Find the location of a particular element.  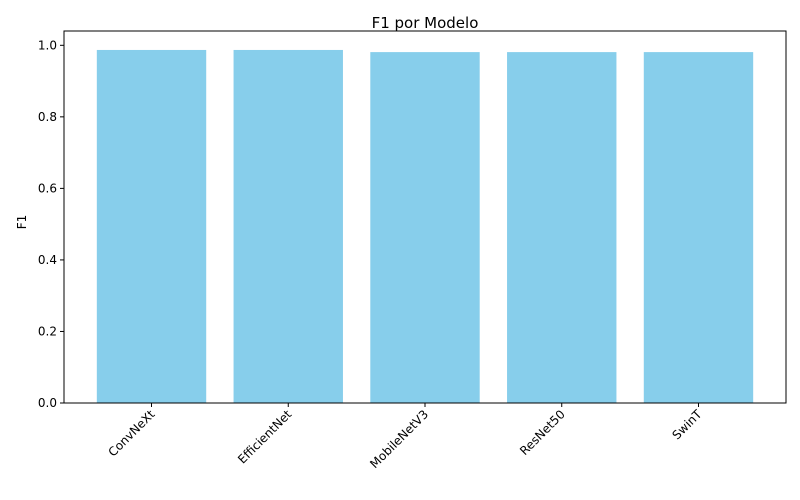

y-tick-label: 0.2 is located at coordinates (47, 331).